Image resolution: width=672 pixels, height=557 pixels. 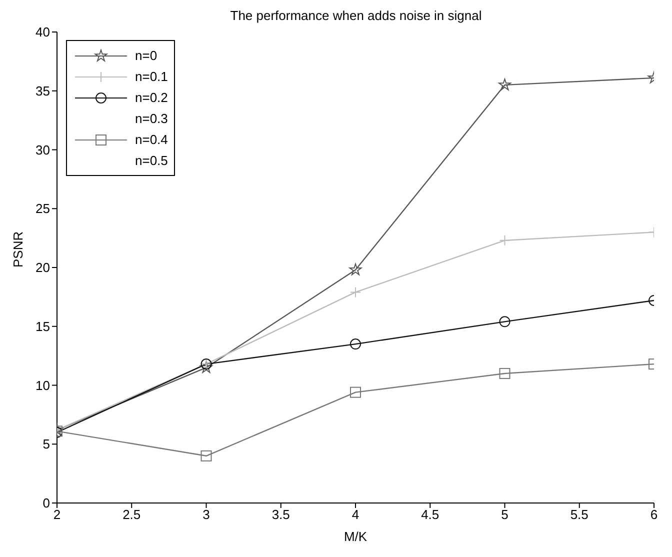 What do you see at coordinates (18, 249) in the screenshot?
I see `y-axis-title: PSNR` at bounding box center [18, 249].